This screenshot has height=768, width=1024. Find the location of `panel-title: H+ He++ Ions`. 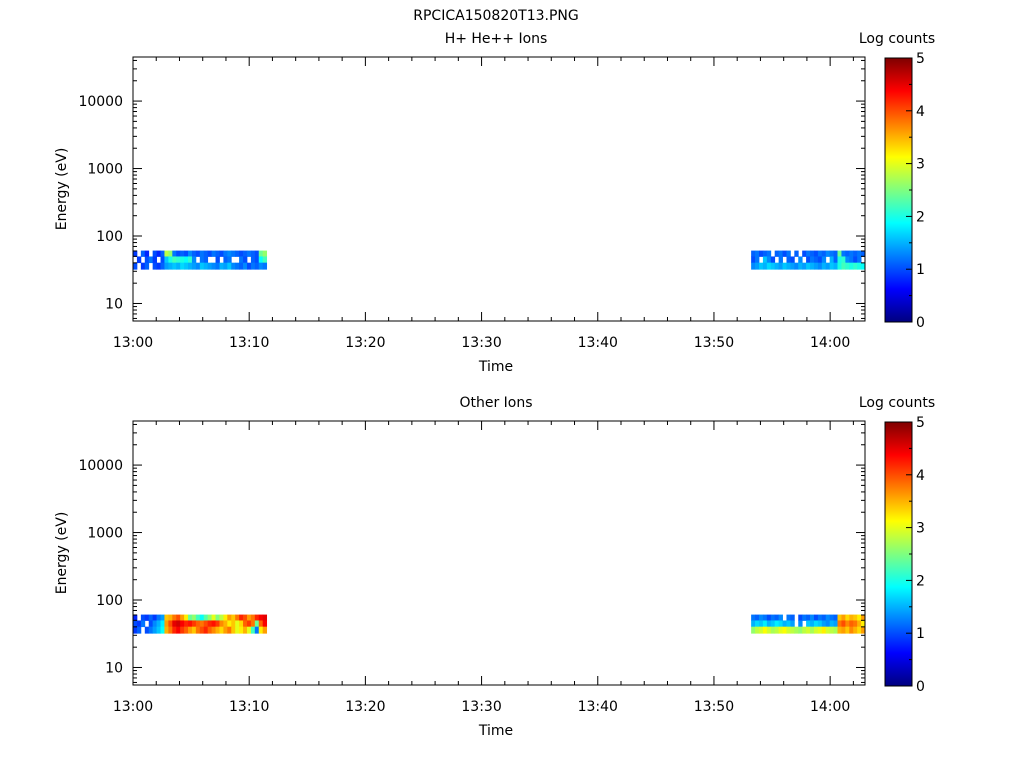

panel-title: H+ He++ Ions is located at coordinates (496, 39).